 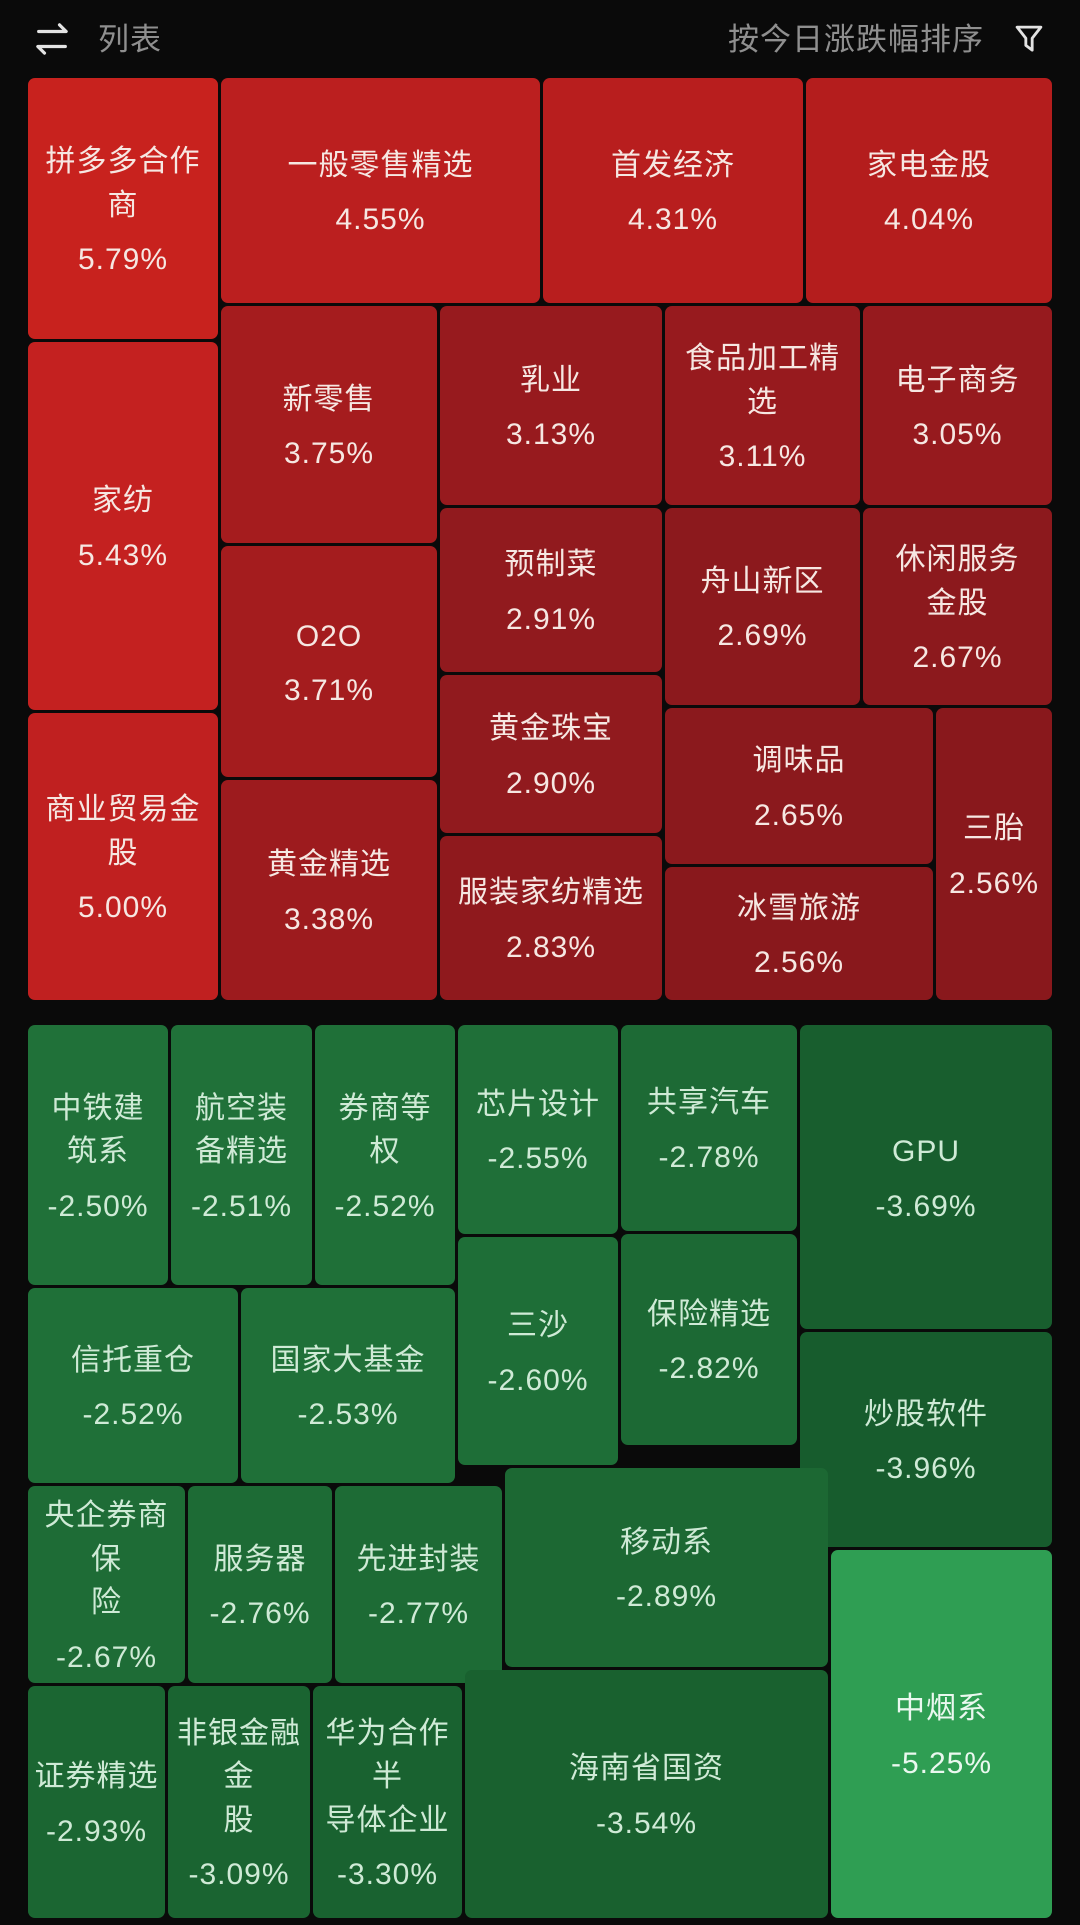 I want to click on sector-name: 新零售, so click(x=329, y=399).